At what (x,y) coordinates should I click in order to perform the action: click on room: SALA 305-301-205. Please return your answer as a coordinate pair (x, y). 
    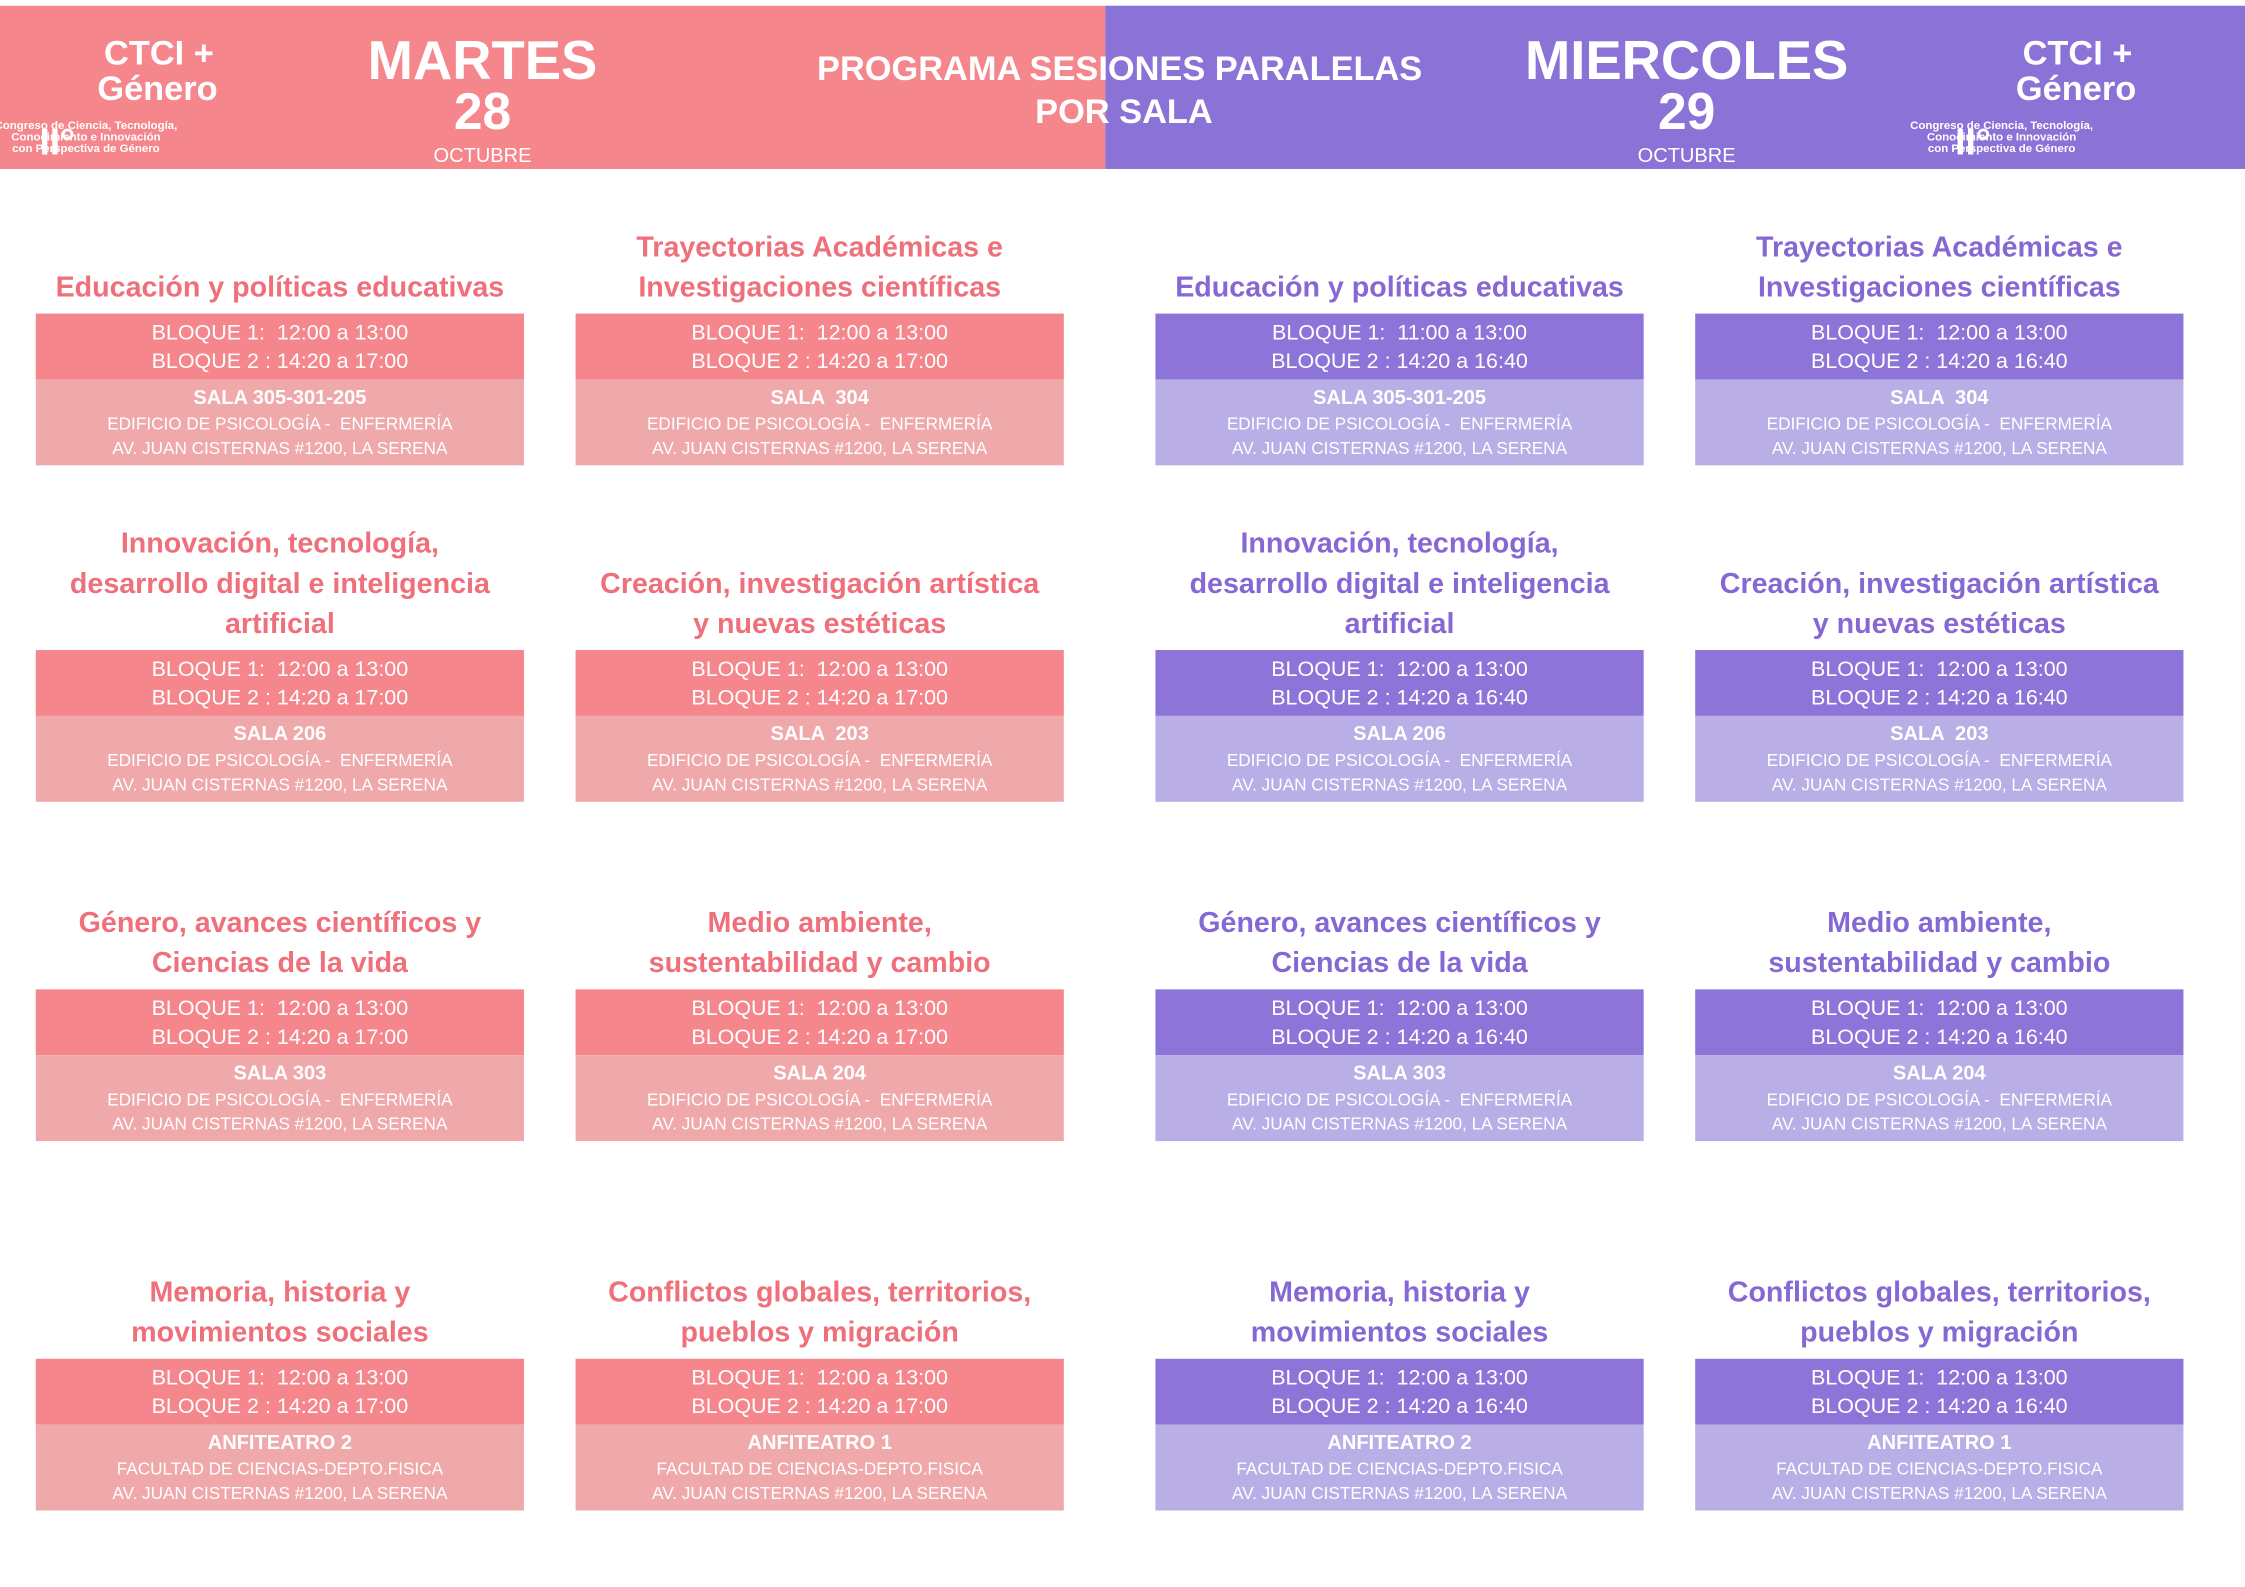
    Looking at the image, I should click on (279, 398).